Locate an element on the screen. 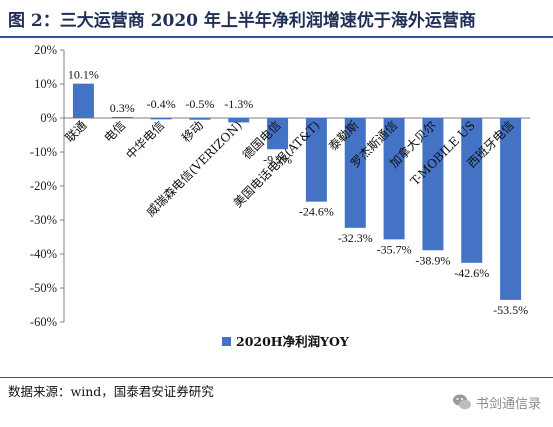 Image resolution: width=553 pixels, height=427 pixels. y-tick-label: 20% is located at coordinates (45, 50).